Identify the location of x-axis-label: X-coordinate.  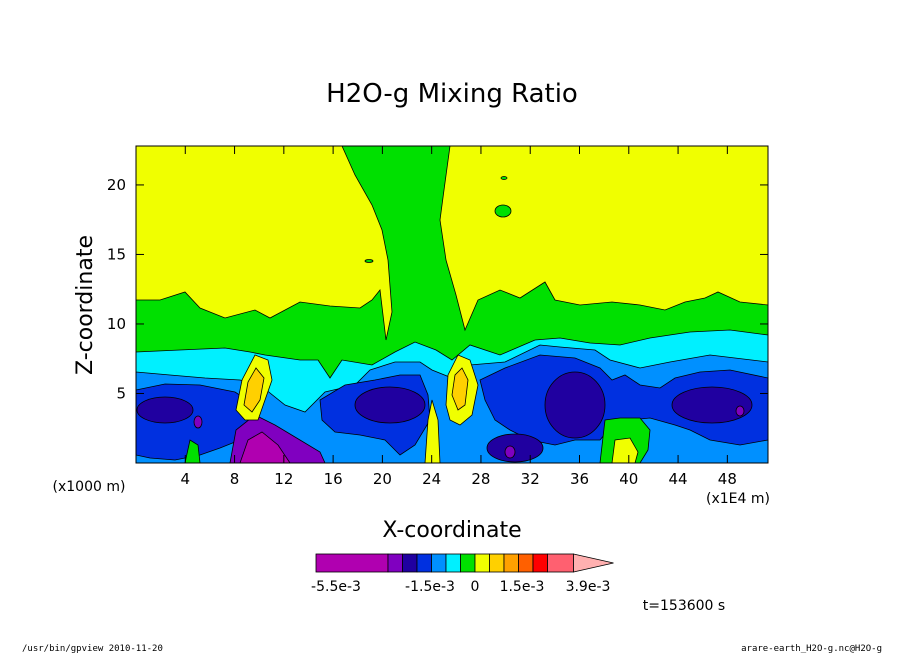
(451, 530).